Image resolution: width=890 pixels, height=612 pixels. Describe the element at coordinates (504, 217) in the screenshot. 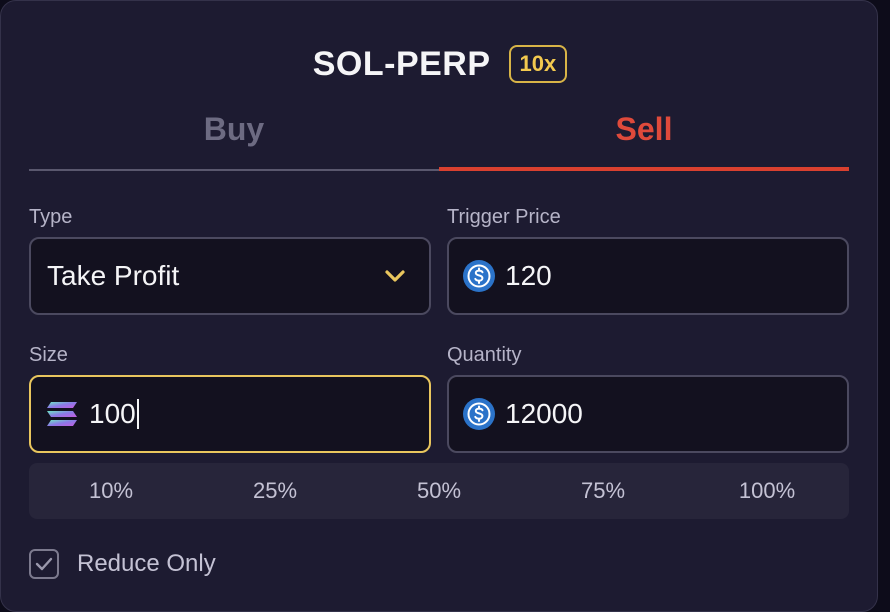

I see `trigger-price-label: Trigger Price` at that location.